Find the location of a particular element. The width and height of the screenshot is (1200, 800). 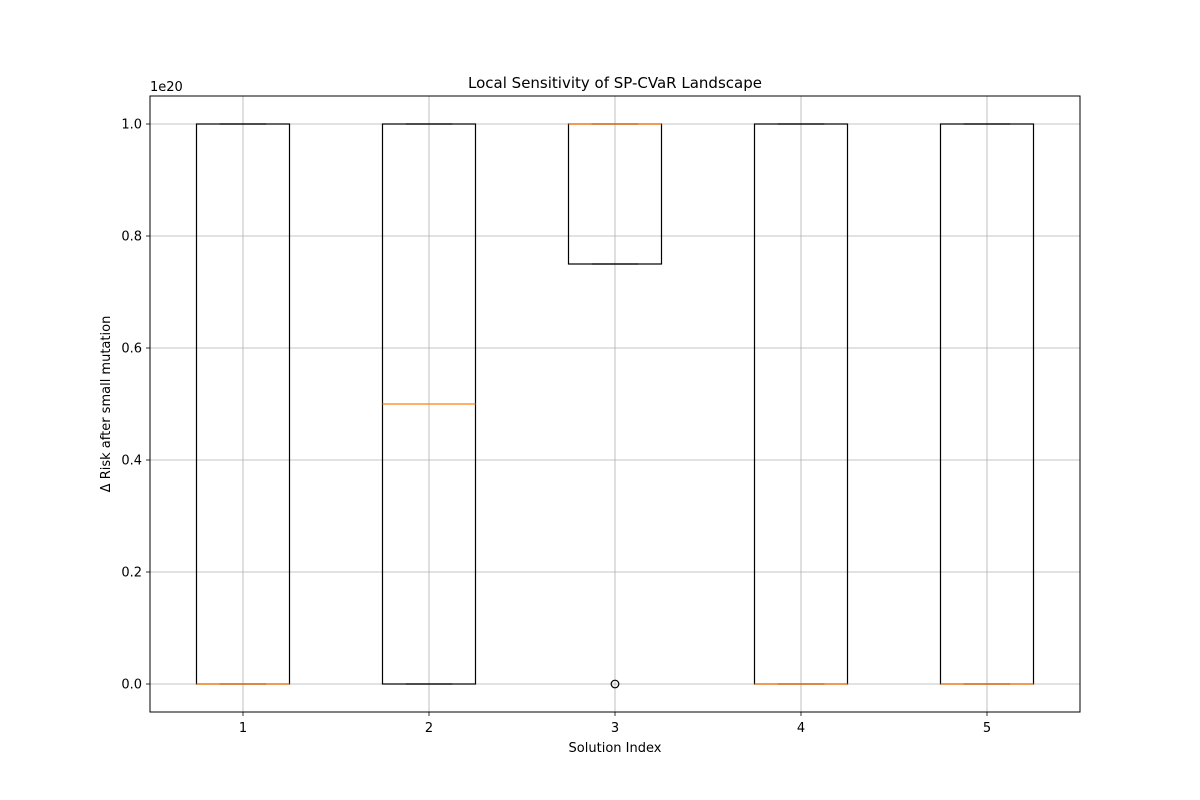

y-axis-label: Δ Risk after small mutation is located at coordinates (106, 404).